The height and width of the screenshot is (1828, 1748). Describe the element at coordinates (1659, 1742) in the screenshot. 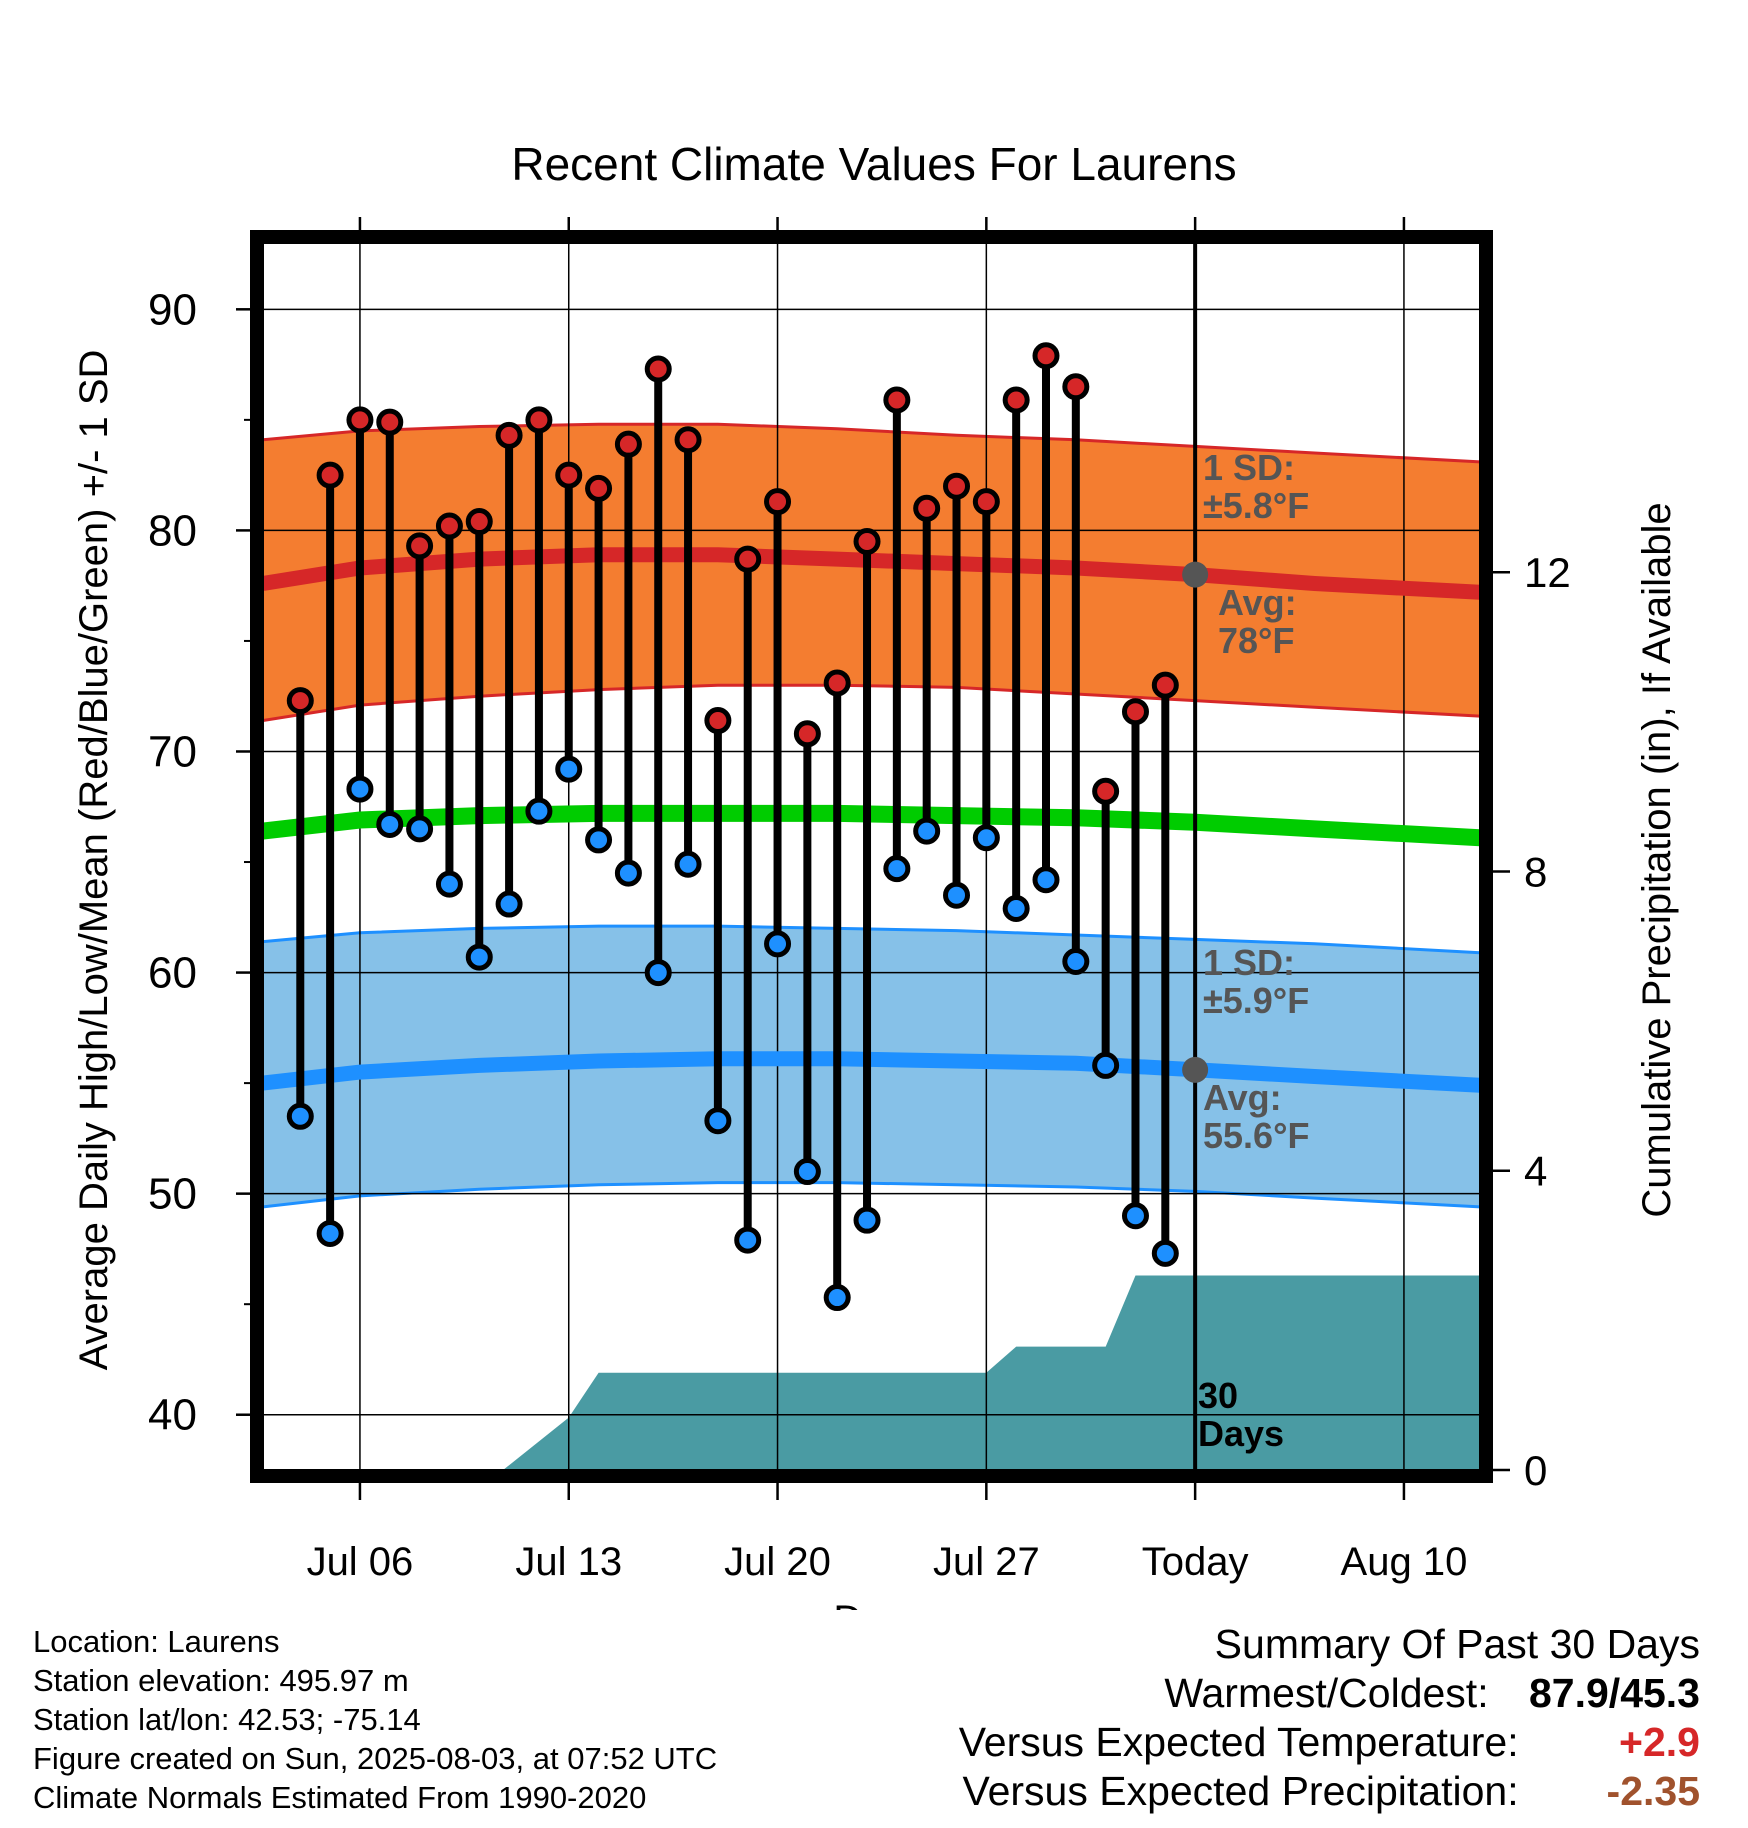

I see `temp-value: +2.9` at that location.